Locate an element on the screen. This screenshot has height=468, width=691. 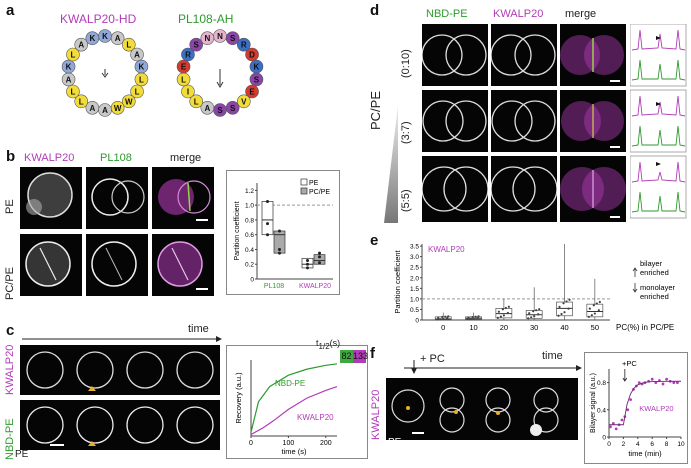
e-xtick-label: 20 is located at coordinates (504, 327).